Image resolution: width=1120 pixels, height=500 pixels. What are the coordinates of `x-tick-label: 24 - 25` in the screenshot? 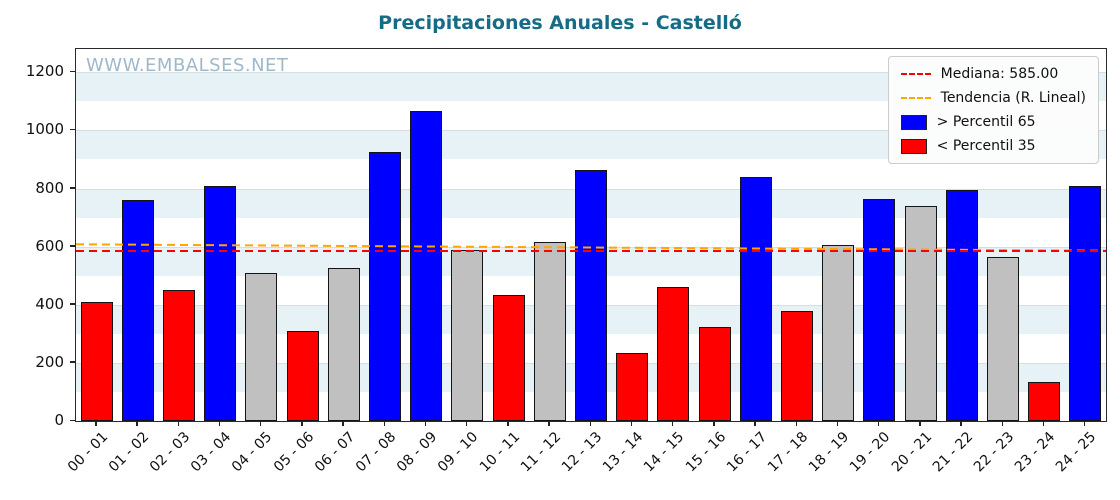 It's located at (1076, 452).